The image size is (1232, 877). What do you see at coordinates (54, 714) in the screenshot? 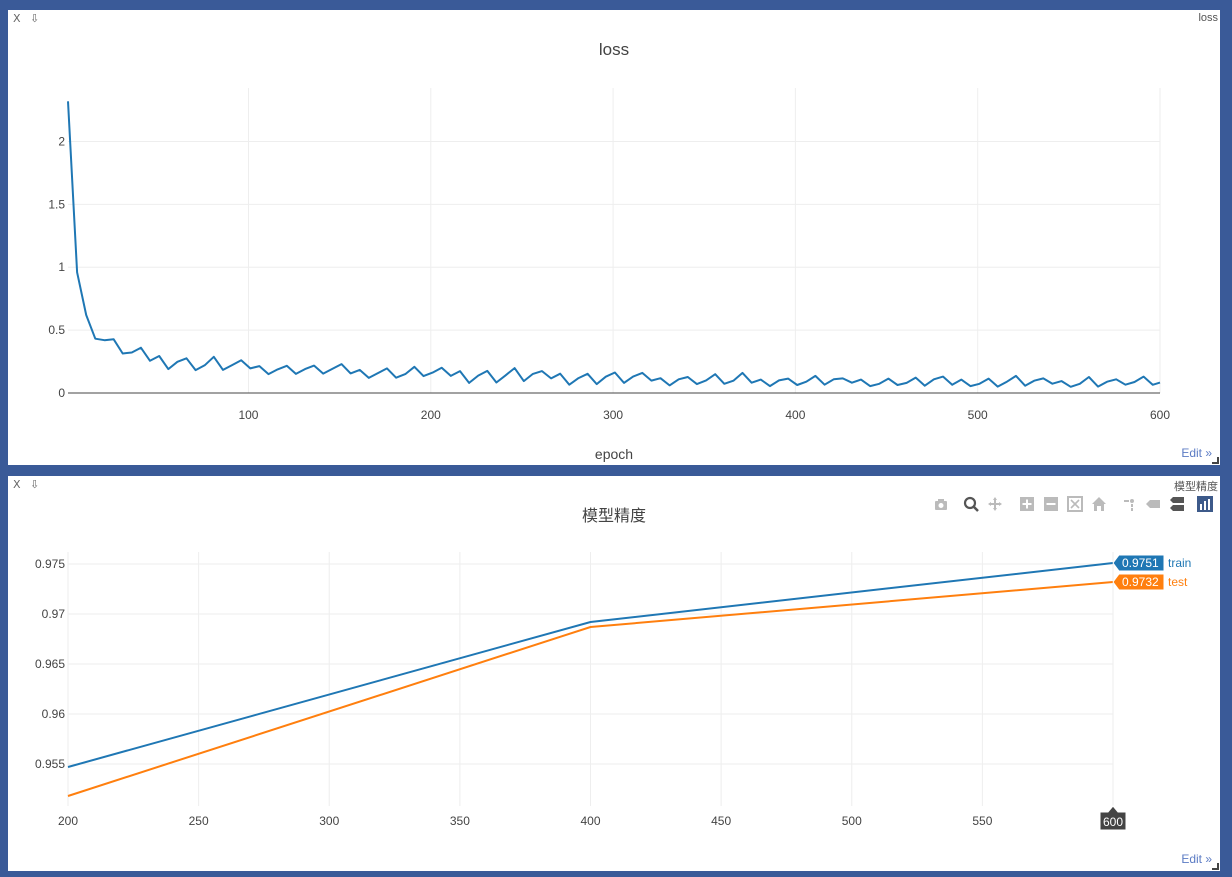
I see `y-tick-label: 0.96` at bounding box center [54, 714].